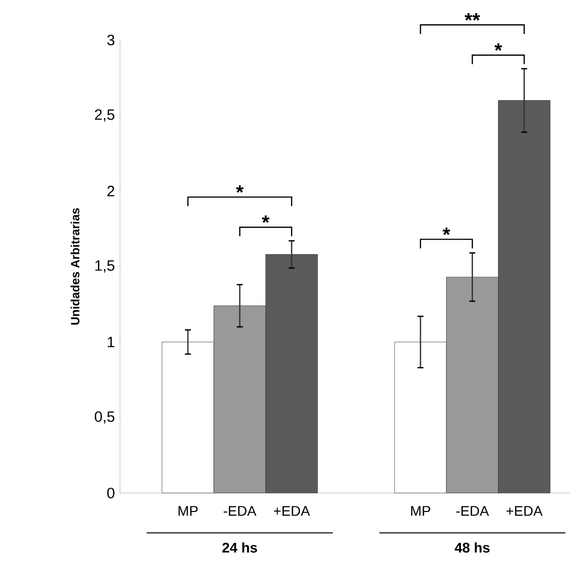  I want to click on y-tick-label: 1, so click(111, 342).